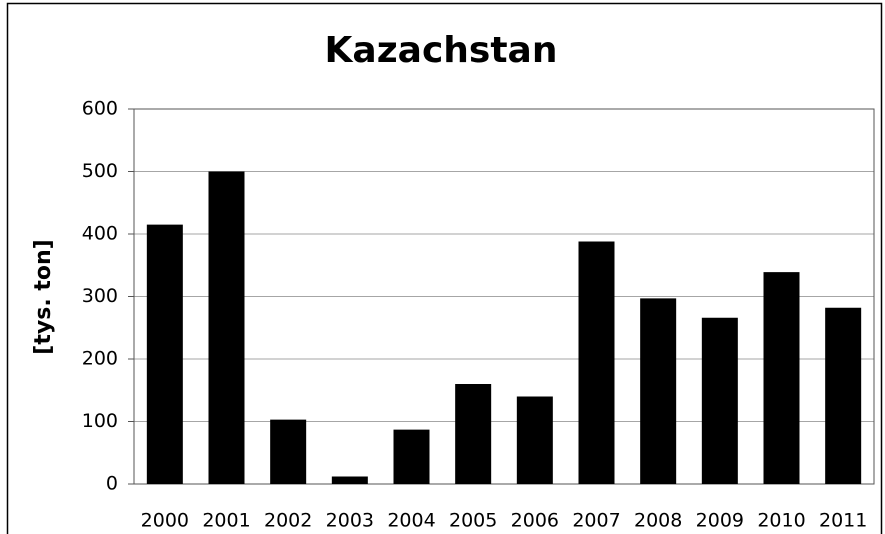 This screenshot has width=885, height=534. What do you see at coordinates (596, 521) in the screenshot?
I see `x-tick-label: 2007` at bounding box center [596, 521].